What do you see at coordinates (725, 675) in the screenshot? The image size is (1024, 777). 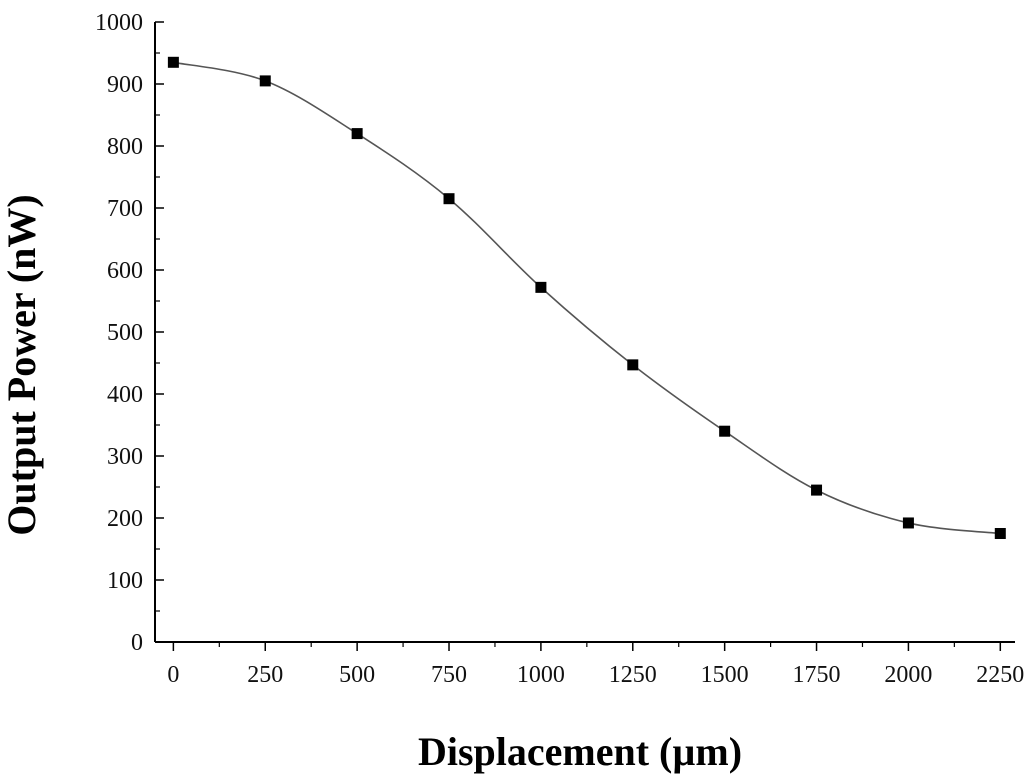 I see `x-tick-label: 1500` at bounding box center [725, 675].